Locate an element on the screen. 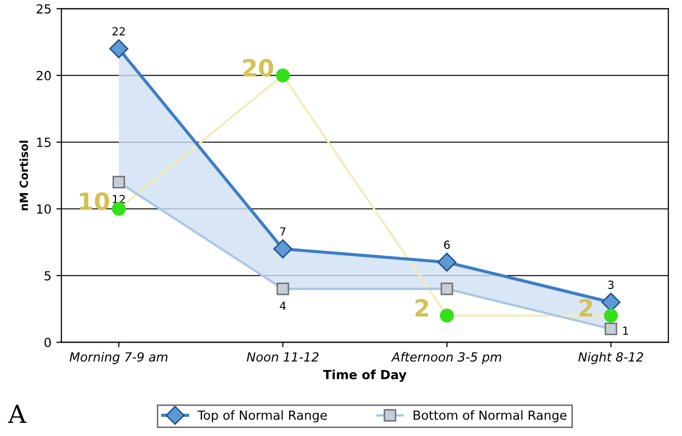 The image size is (682, 436). y-tick-label: 20 is located at coordinates (43, 75).